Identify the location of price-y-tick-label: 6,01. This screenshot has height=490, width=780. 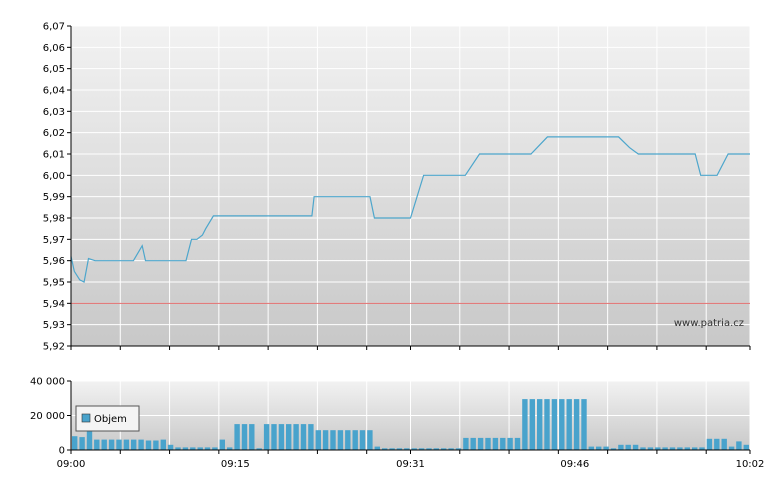
(54, 155).